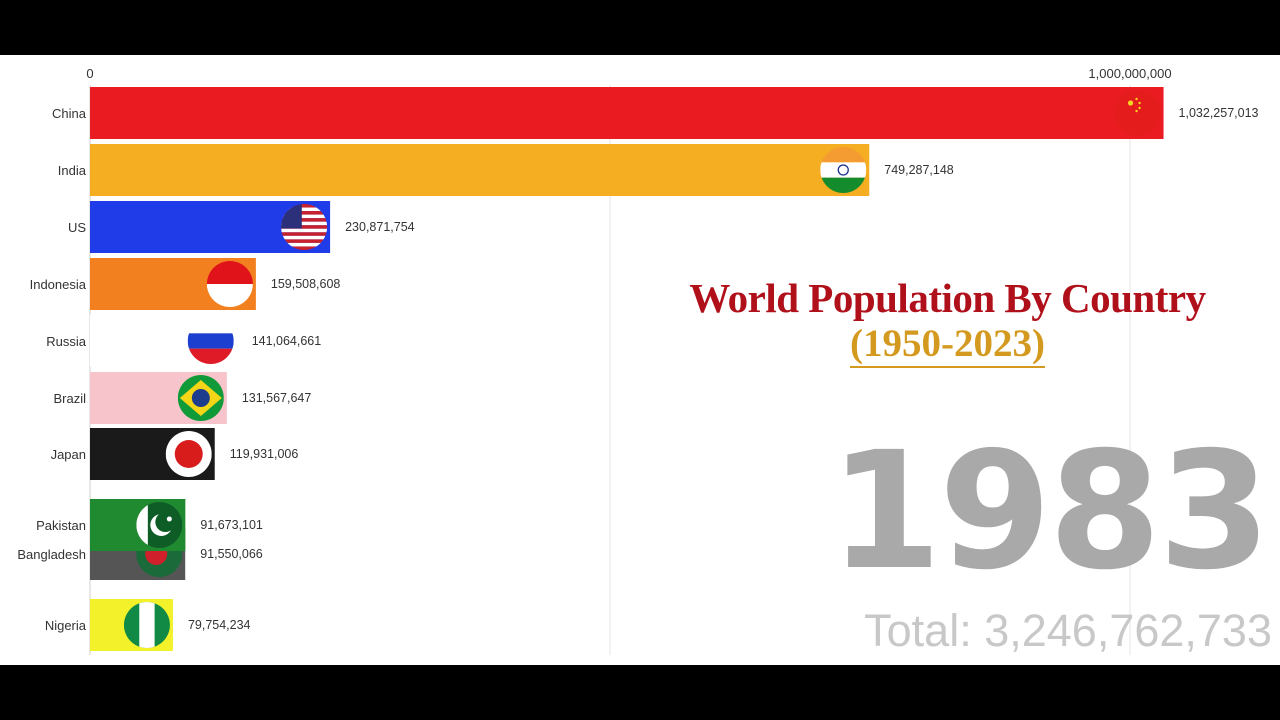  Describe the element at coordinates (947, 298) in the screenshot. I see `chart-title: World Population By Country` at that location.